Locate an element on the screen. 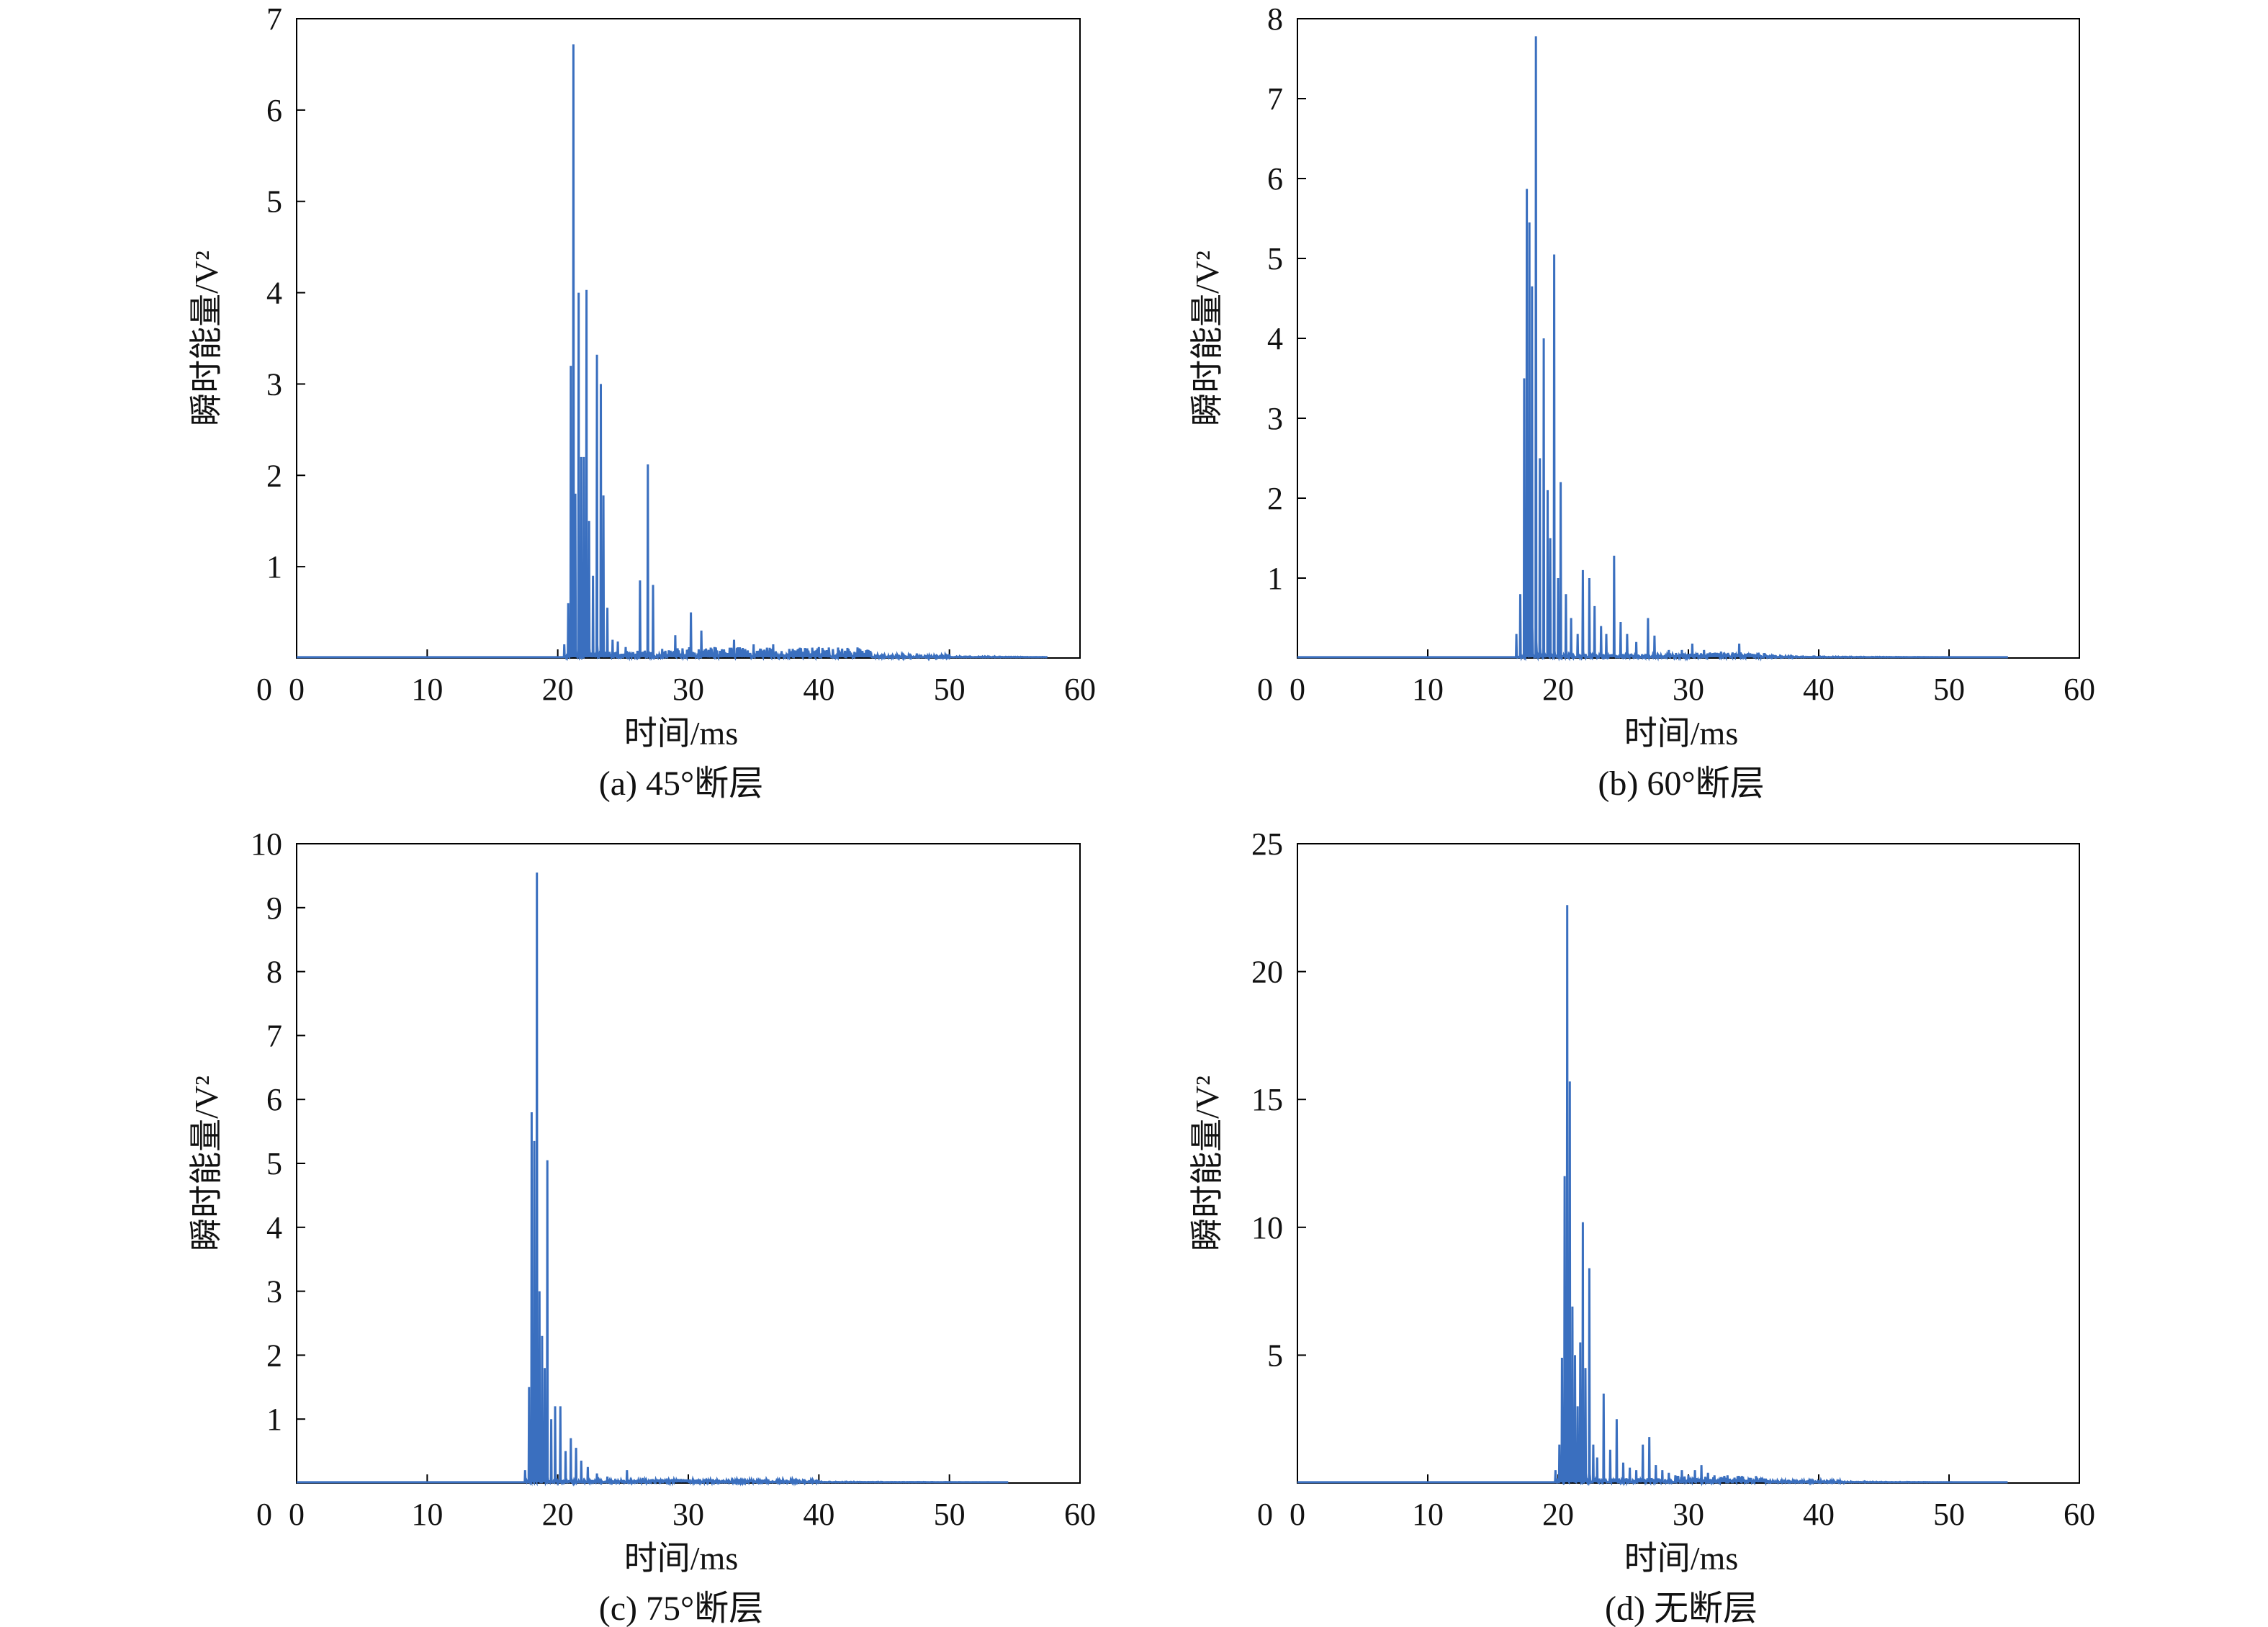 This screenshot has height=1627, width=2268. panel-caption: (d) 无断层 is located at coordinates (1681, 1608).